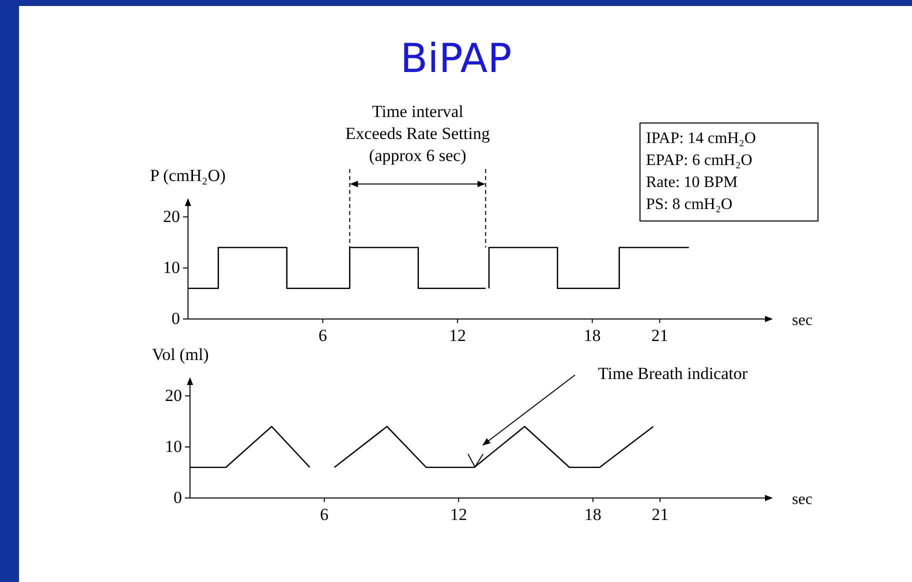 The height and width of the screenshot is (582, 912). I want to click on chart-title: BiPAP, so click(456, 59).